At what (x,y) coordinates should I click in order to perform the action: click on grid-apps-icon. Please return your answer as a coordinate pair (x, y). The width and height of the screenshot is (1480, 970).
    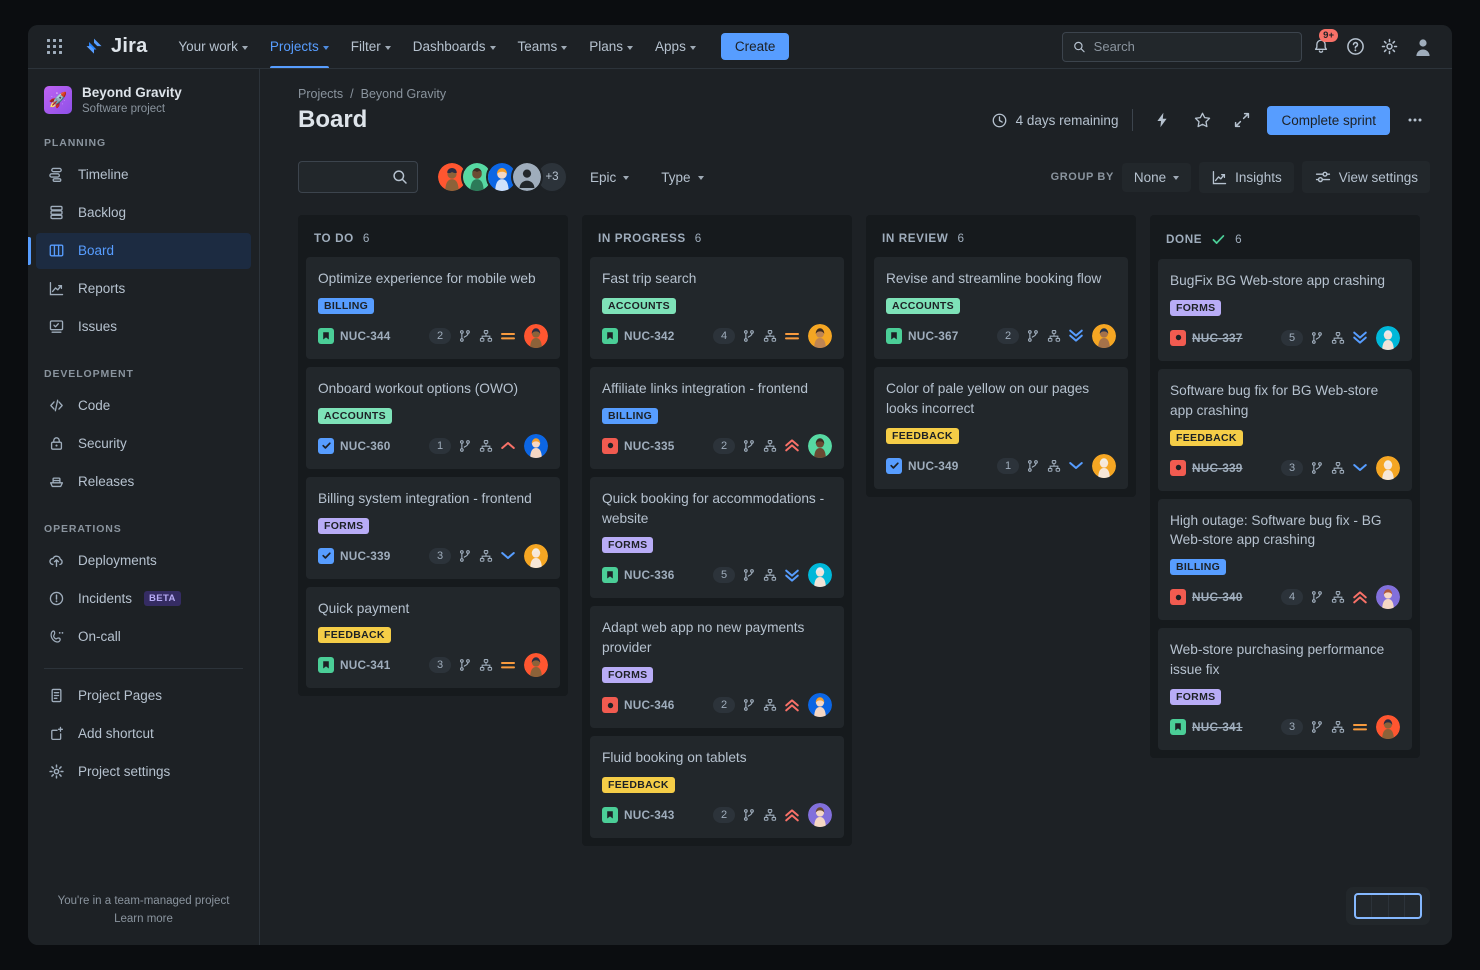
    Looking at the image, I should click on (54, 47).